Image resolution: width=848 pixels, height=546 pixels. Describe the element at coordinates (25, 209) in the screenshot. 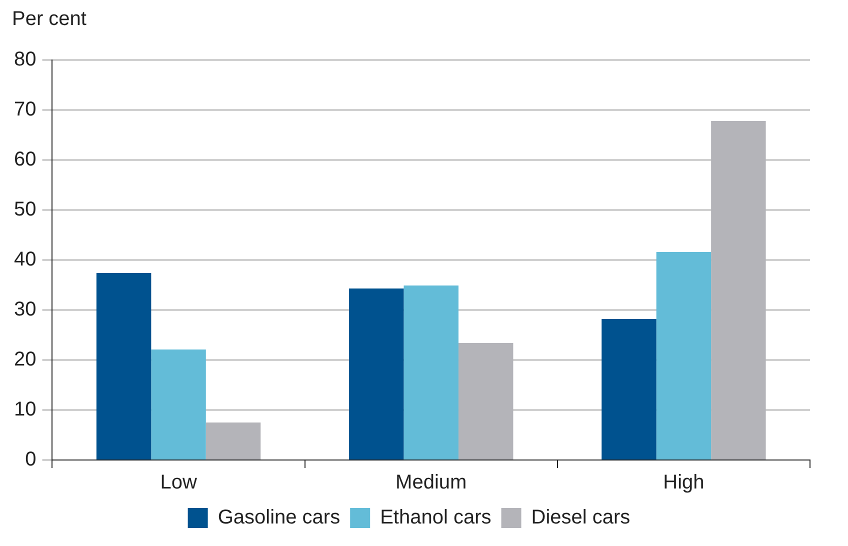

I see `y-tick-label: 50` at that location.